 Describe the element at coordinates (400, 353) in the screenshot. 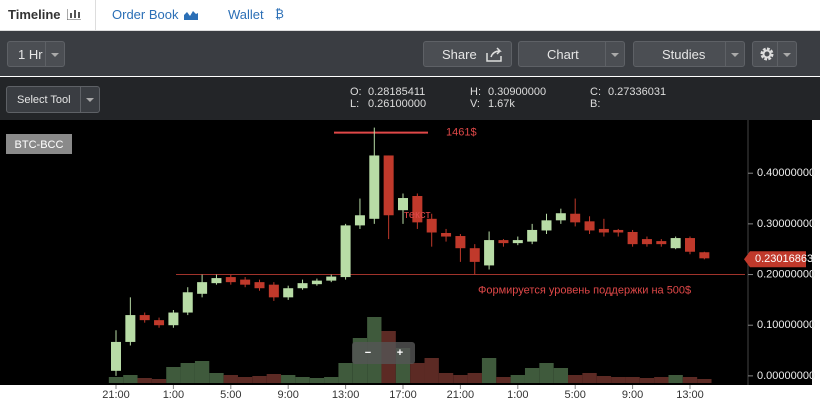

I see `zoom-button: +` at that location.